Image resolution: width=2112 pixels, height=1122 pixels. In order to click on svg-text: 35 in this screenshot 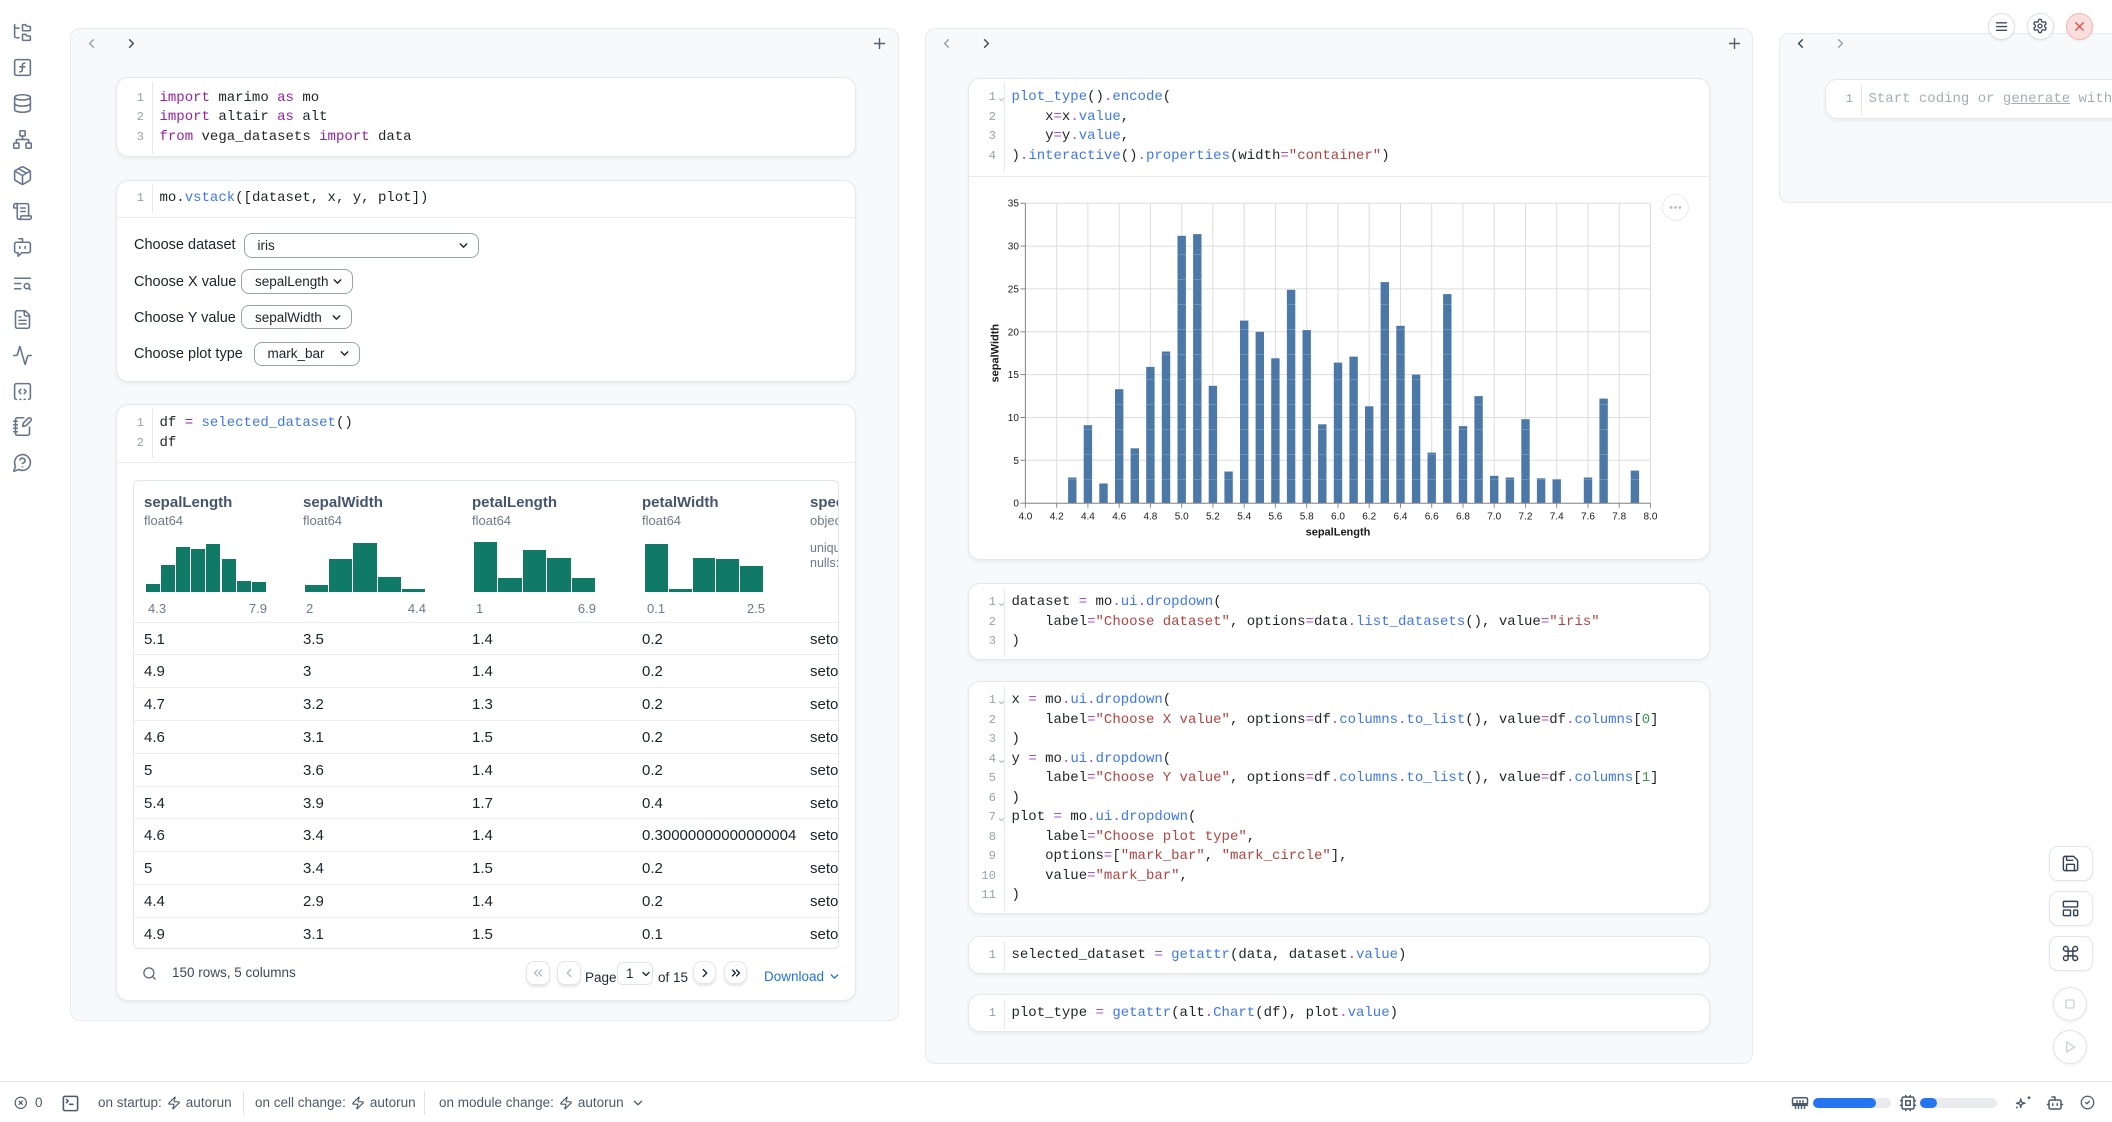, I will do `click(1014, 204)`.